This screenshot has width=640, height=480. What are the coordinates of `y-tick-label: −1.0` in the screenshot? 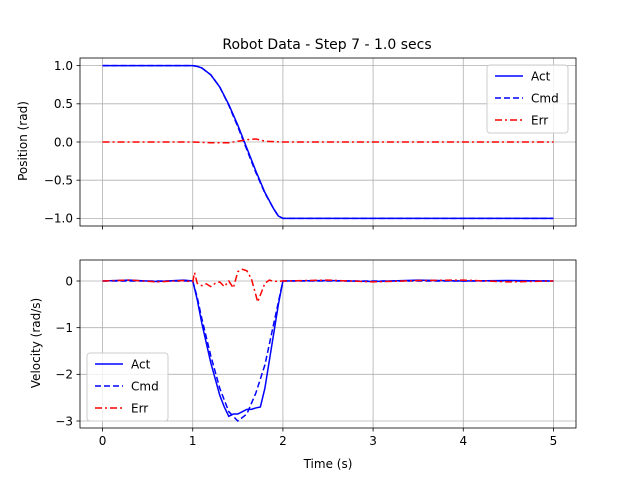 It's located at (58, 219).